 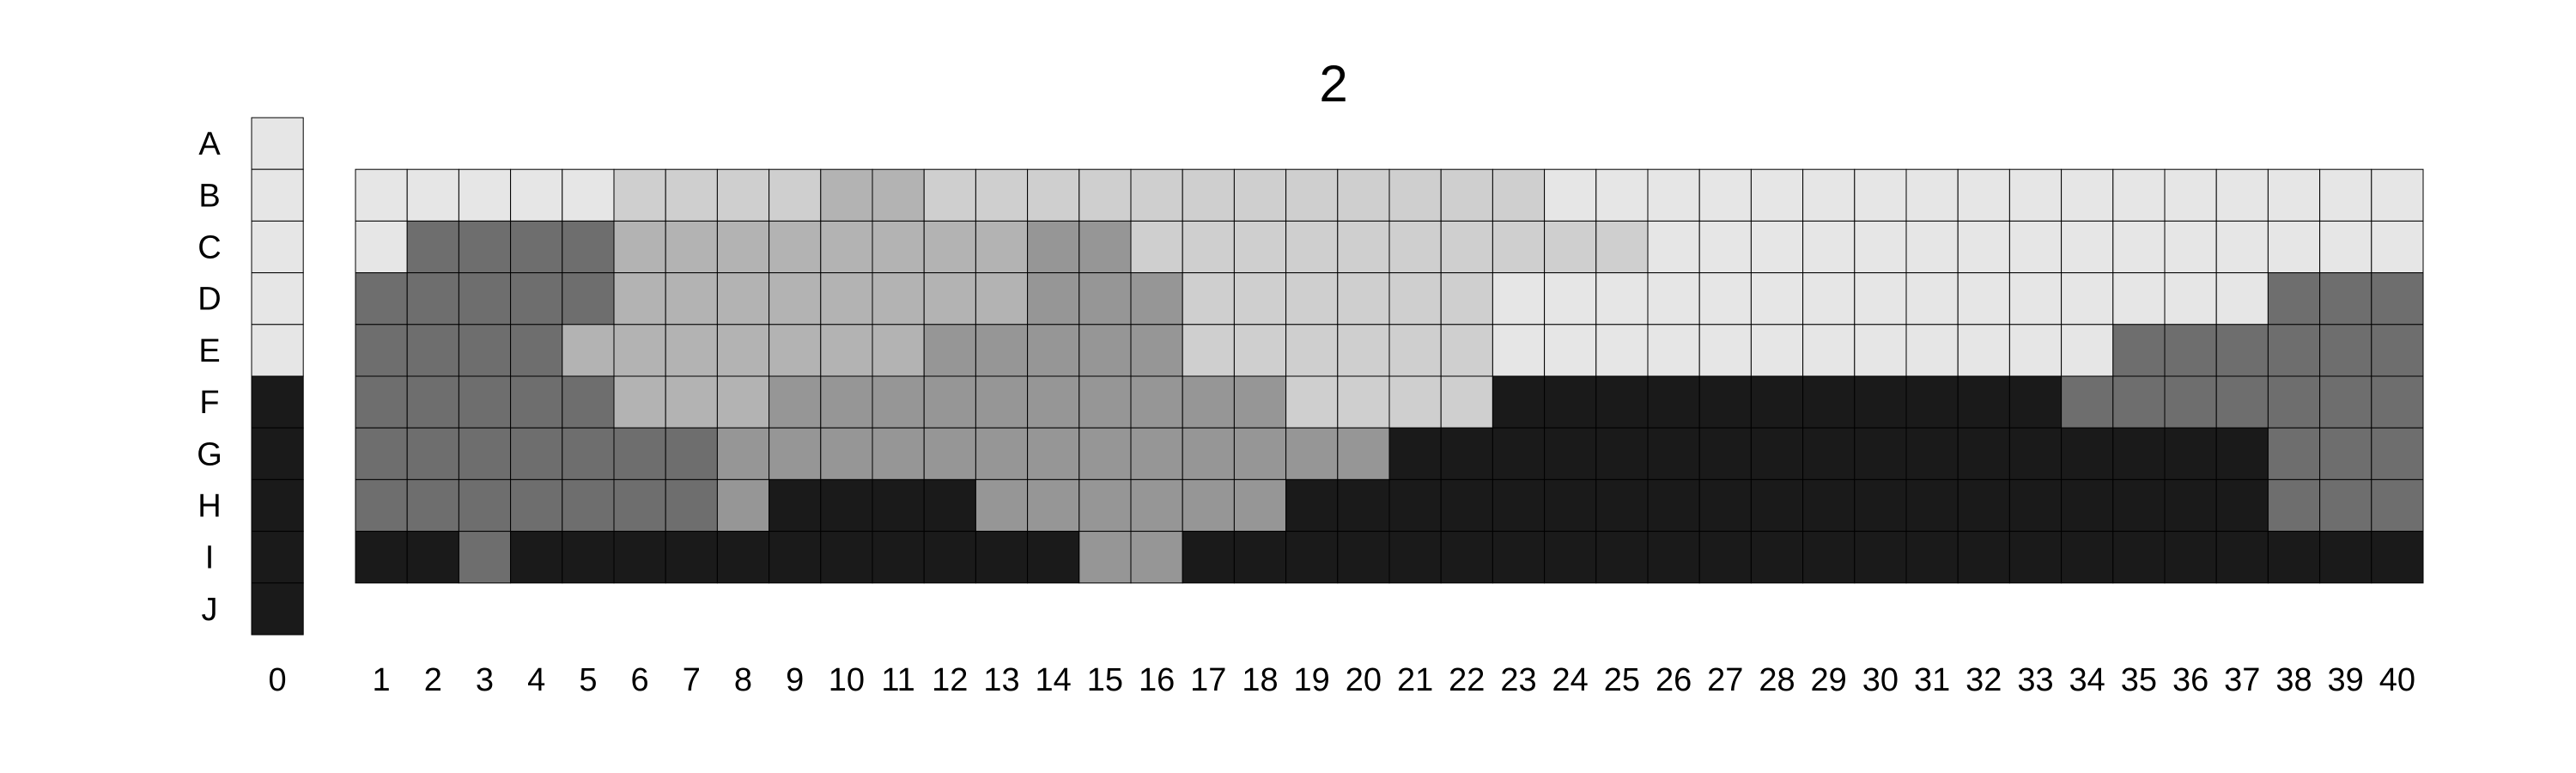 What do you see at coordinates (209, 507) in the screenshot?
I see `row-label-H: H` at bounding box center [209, 507].